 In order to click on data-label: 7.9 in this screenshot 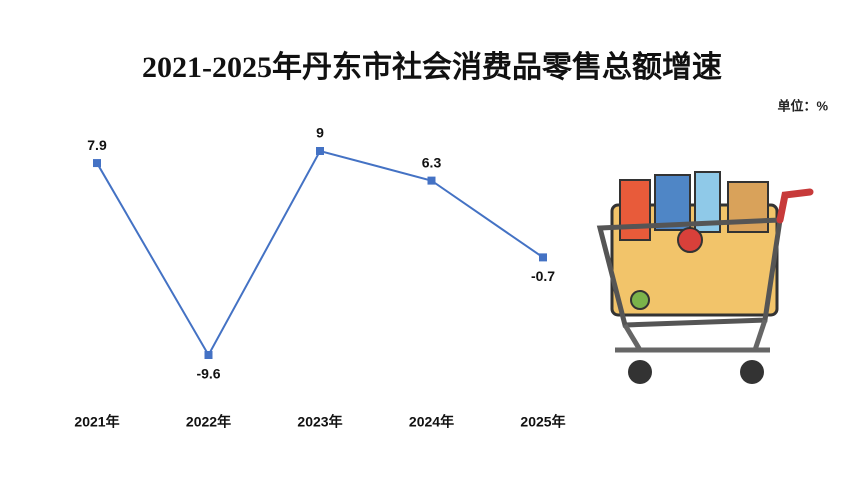, I will do `click(97, 145)`.